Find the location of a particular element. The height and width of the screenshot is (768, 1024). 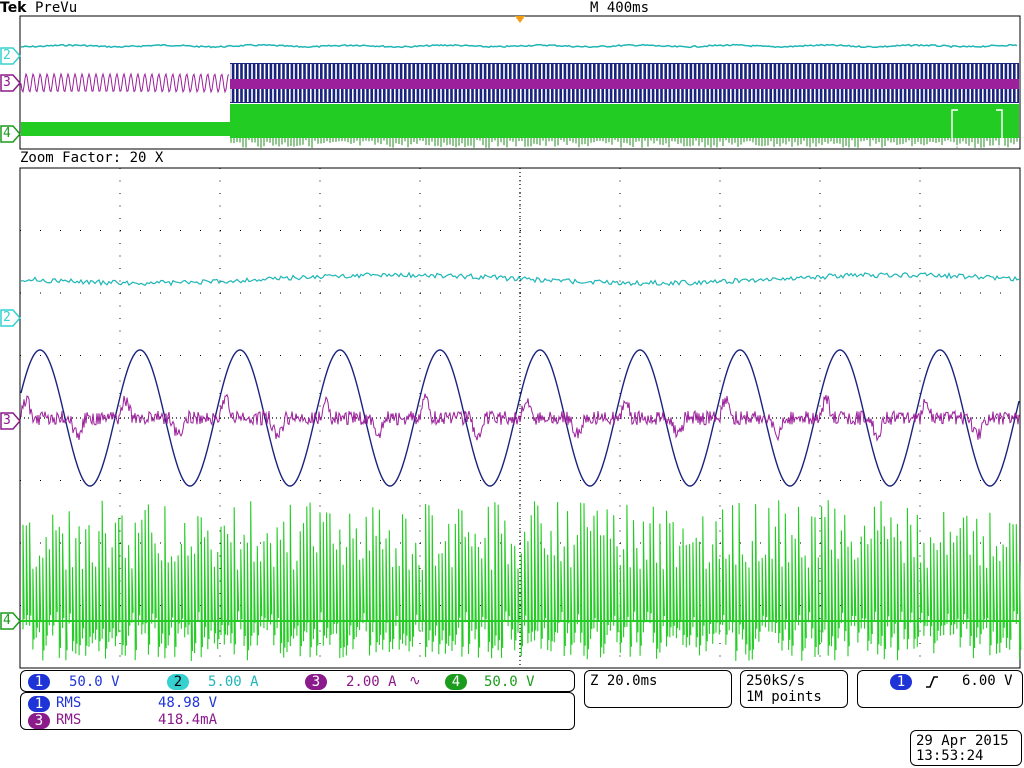

ch4-scale: 50.0 V is located at coordinates (509, 682).